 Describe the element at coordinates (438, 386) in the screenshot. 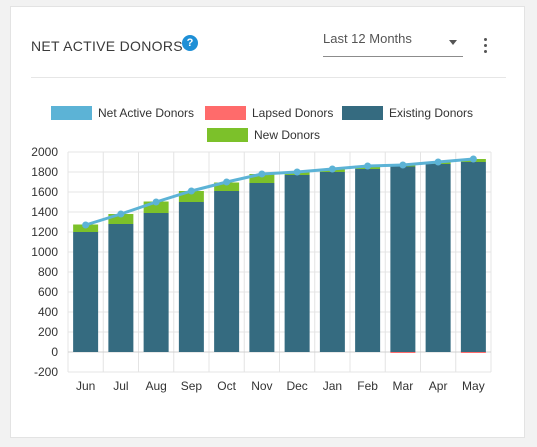

I see `x-tick-label: Apr` at that location.